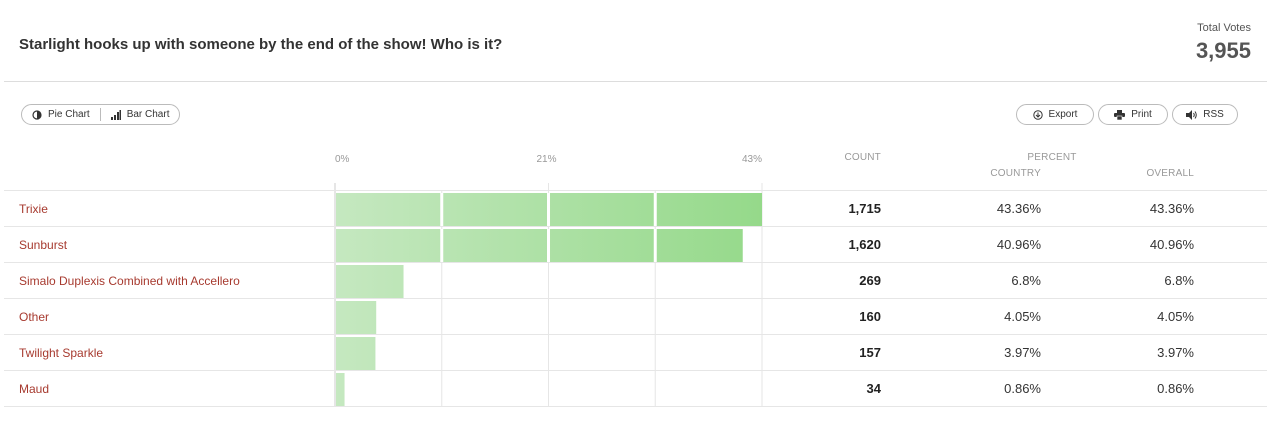  What do you see at coordinates (356, 354) in the screenshot?
I see `bar-twilight-sparkle` at bounding box center [356, 354].